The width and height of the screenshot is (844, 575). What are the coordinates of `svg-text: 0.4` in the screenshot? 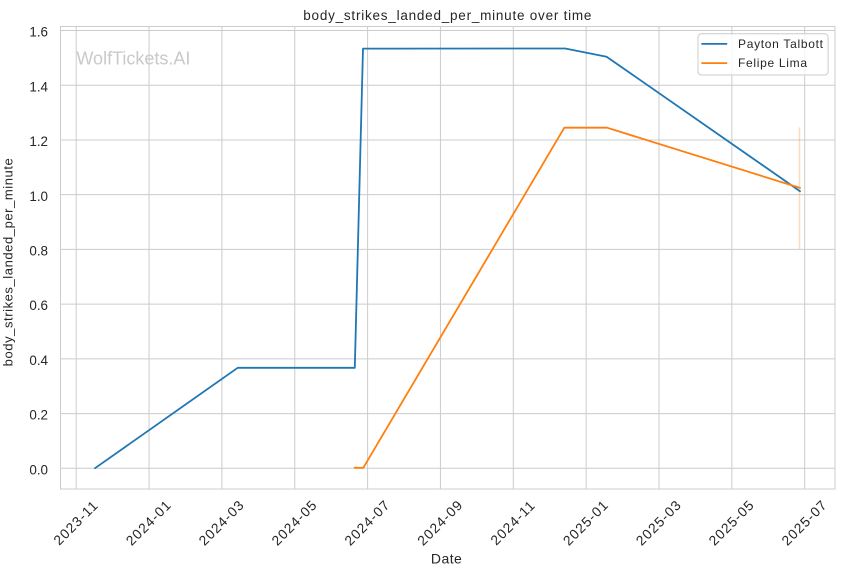 It's located at (38, 360).